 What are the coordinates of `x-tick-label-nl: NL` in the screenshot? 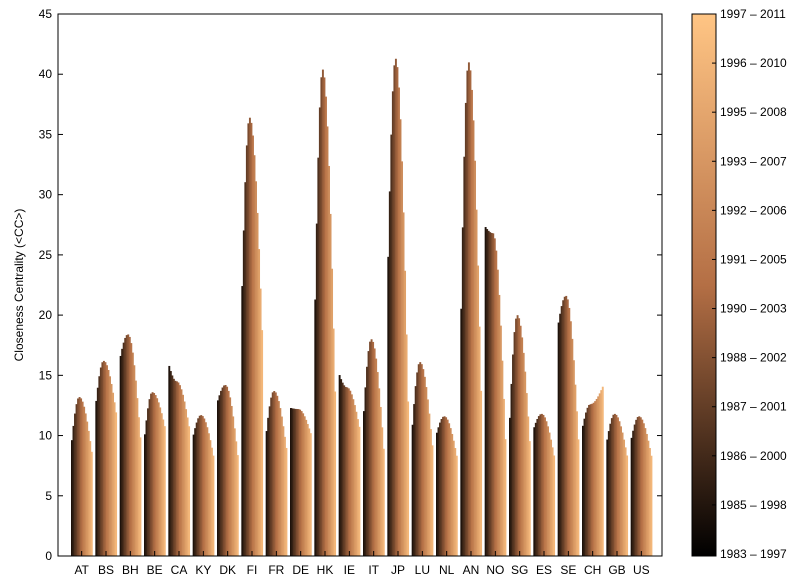 It's located at (447, 570).